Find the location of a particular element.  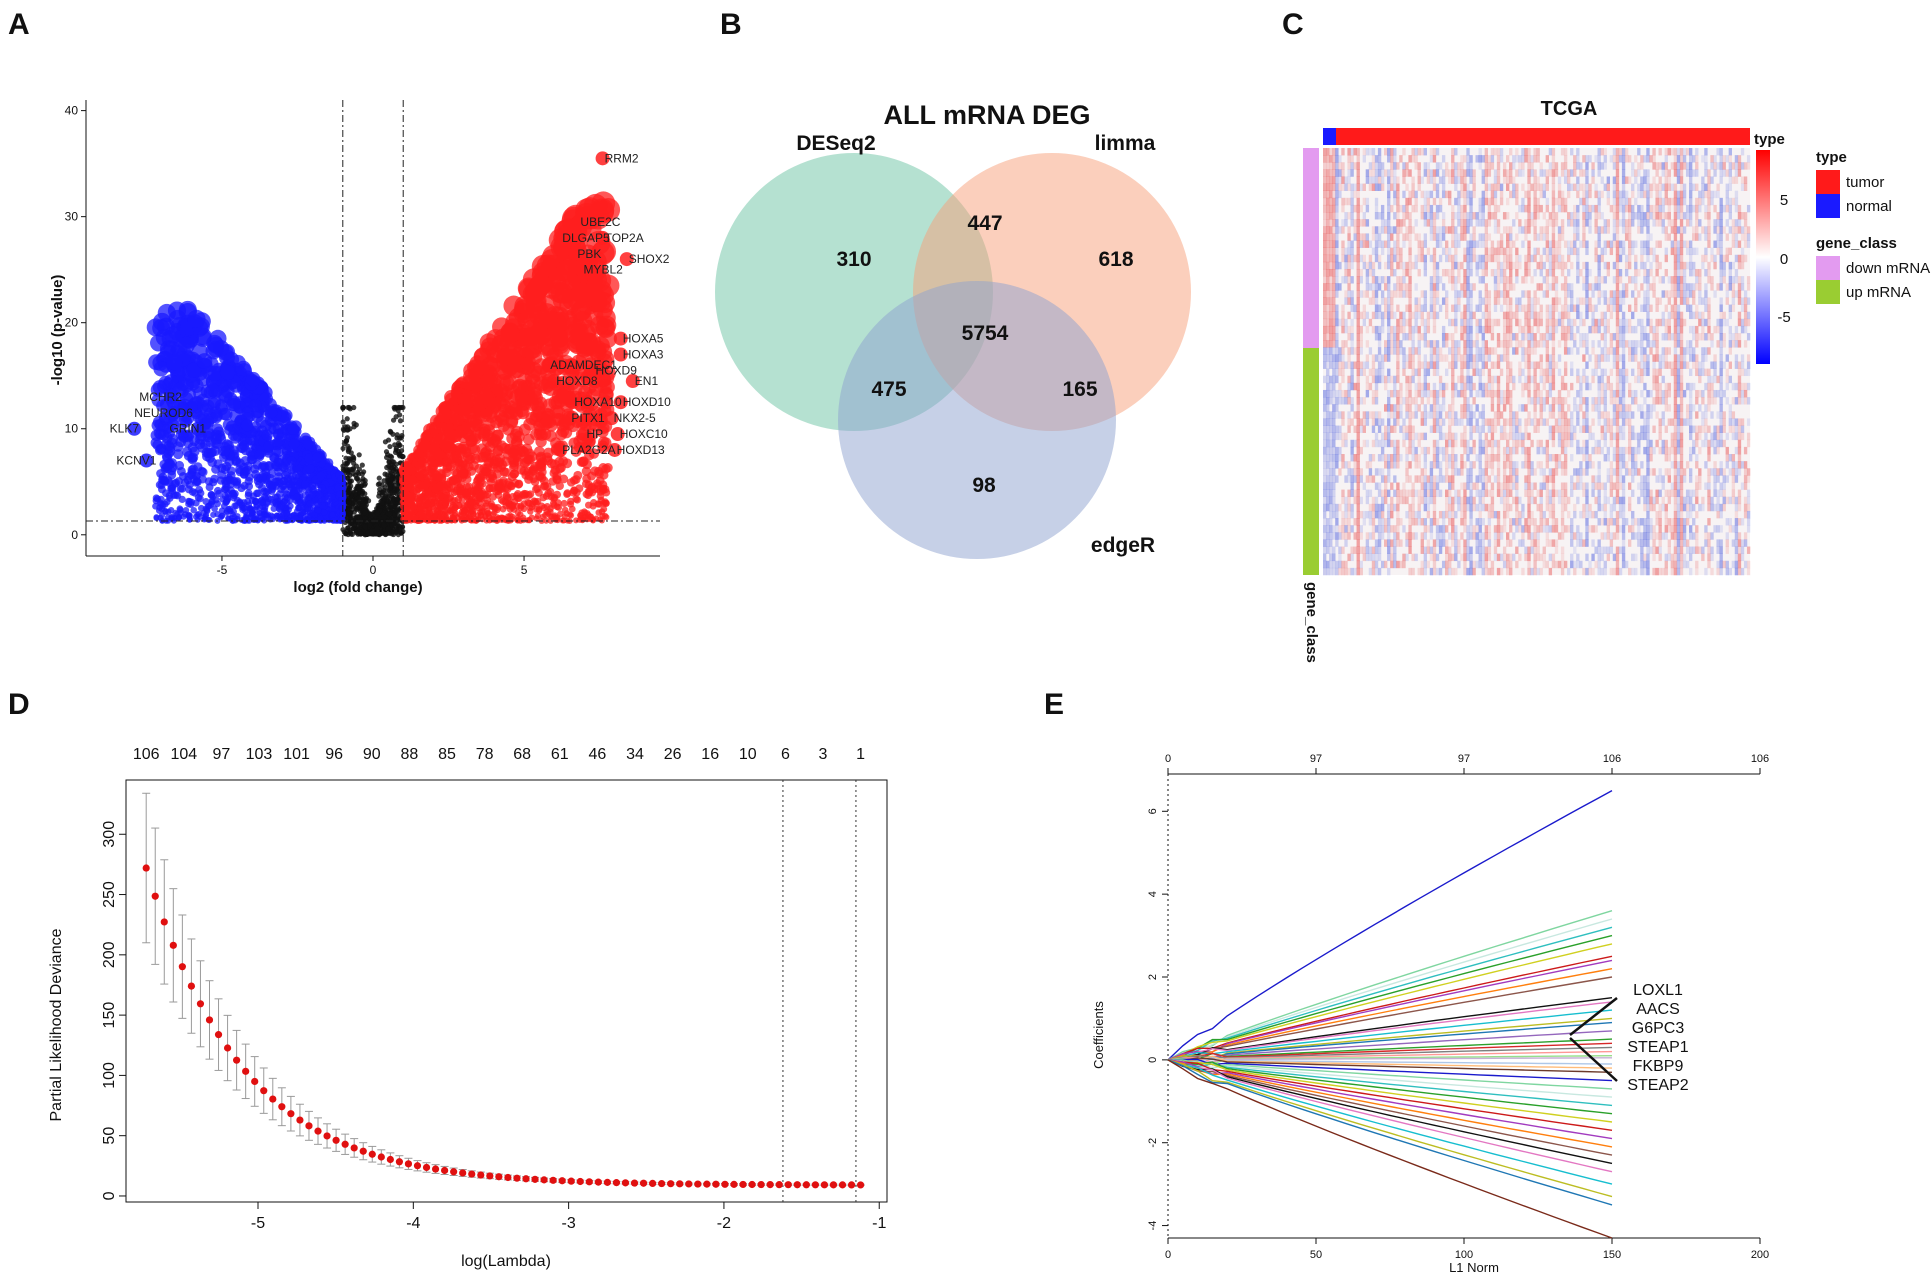

volcano-x-title: log2 (fold change) is located at coordinates (357, 587).